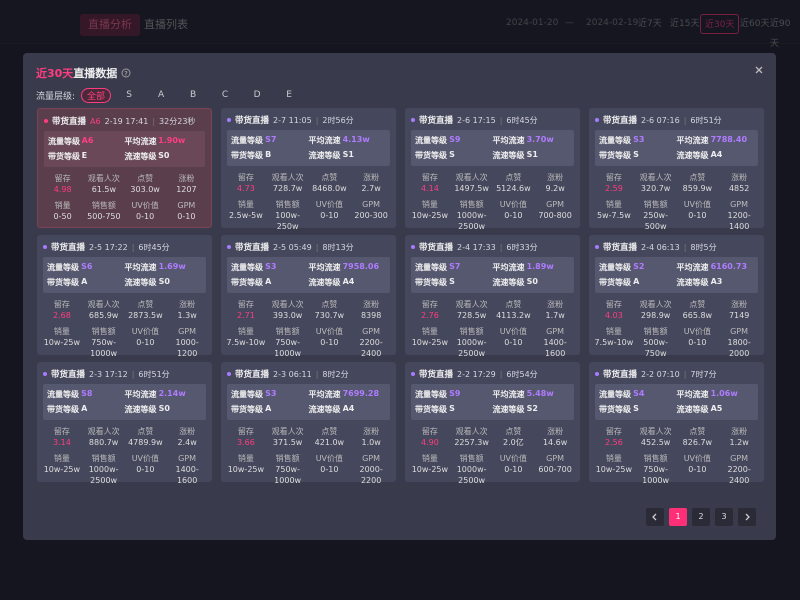 The image size is (800, 600). Describe the element at coordinates (104, 348) in the screenshot. I see `stat-value: 750w-1000w` at that location.